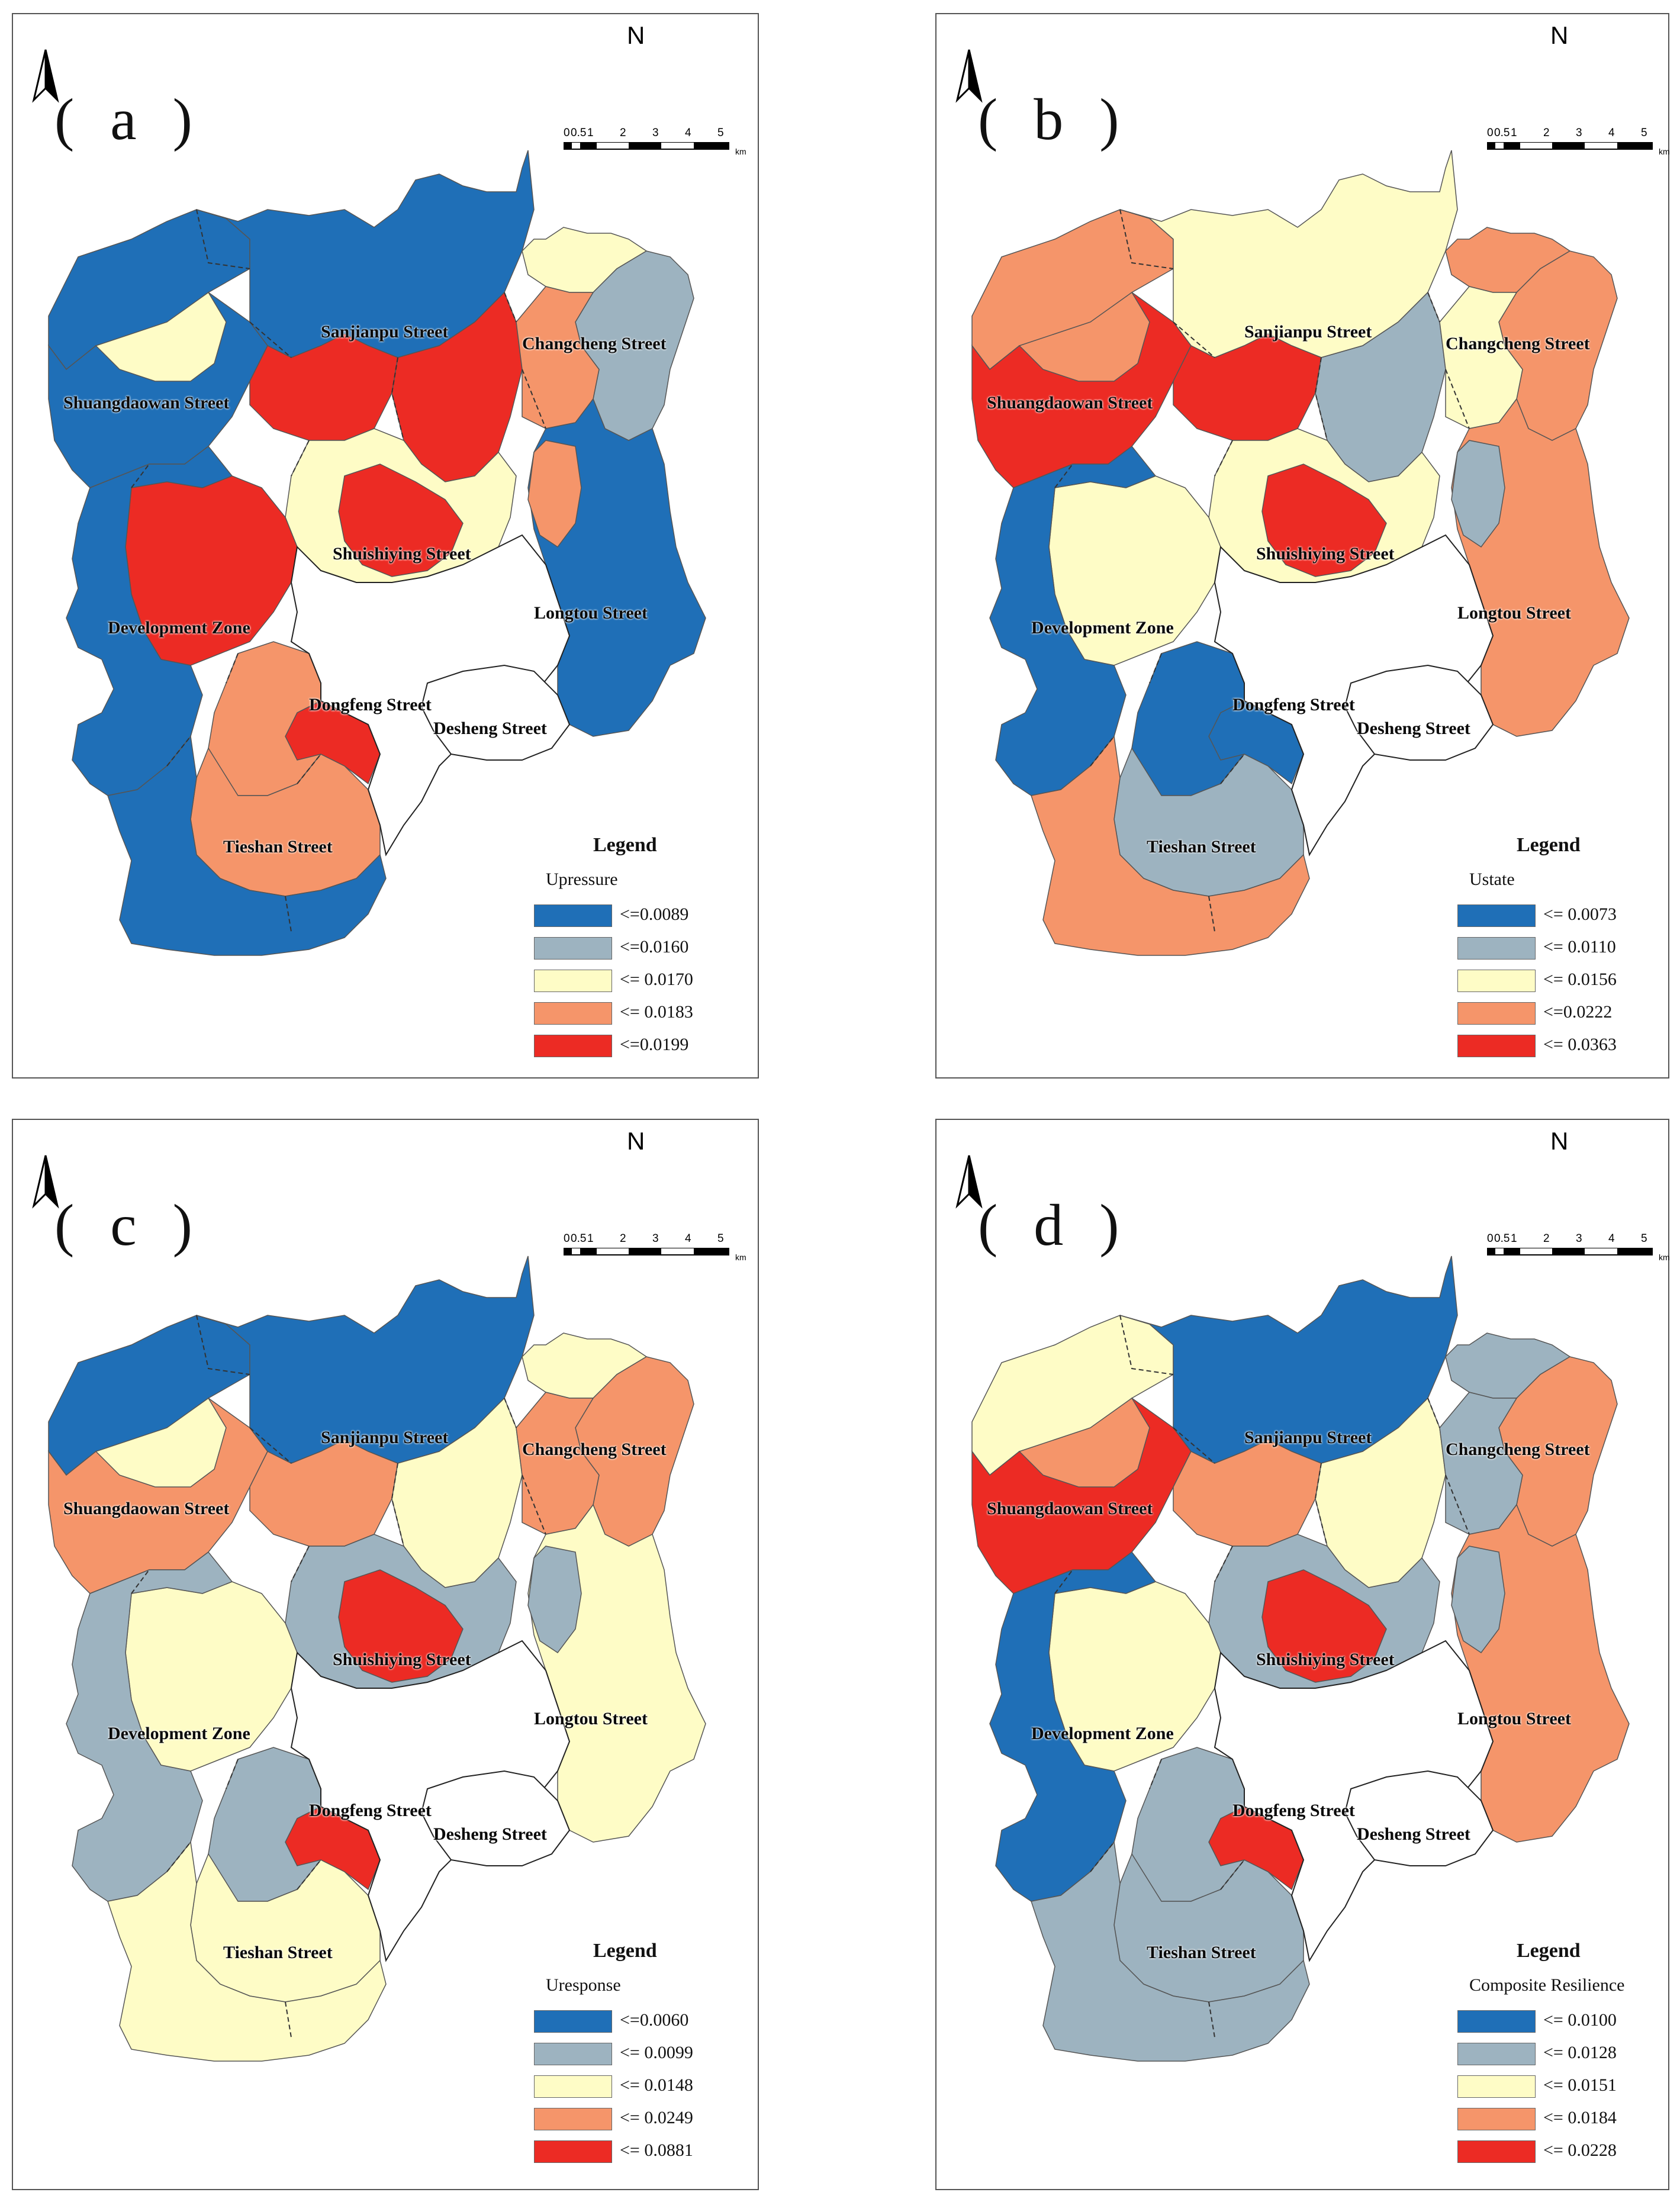 This screenshot has width=1680, height=2202. I want to click on legend-row: <= 0.0128, so click(1558, 2052).